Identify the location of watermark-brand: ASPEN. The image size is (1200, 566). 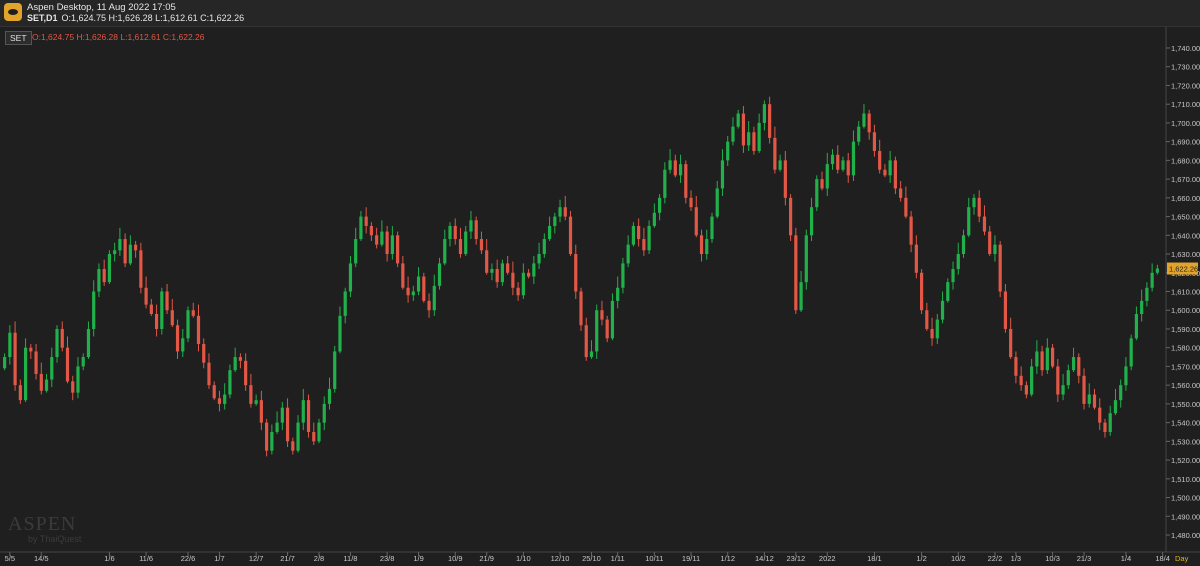
(42, 524).